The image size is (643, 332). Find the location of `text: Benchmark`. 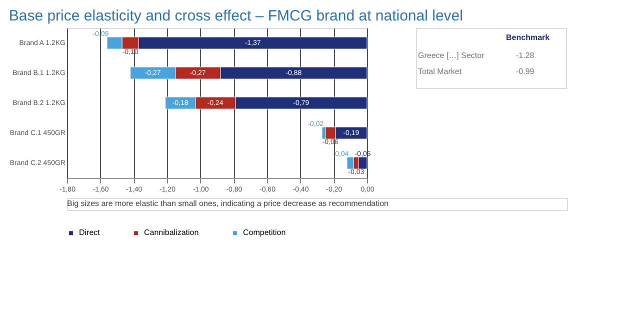

text: Benchmark is located at coordinates (528, 37).